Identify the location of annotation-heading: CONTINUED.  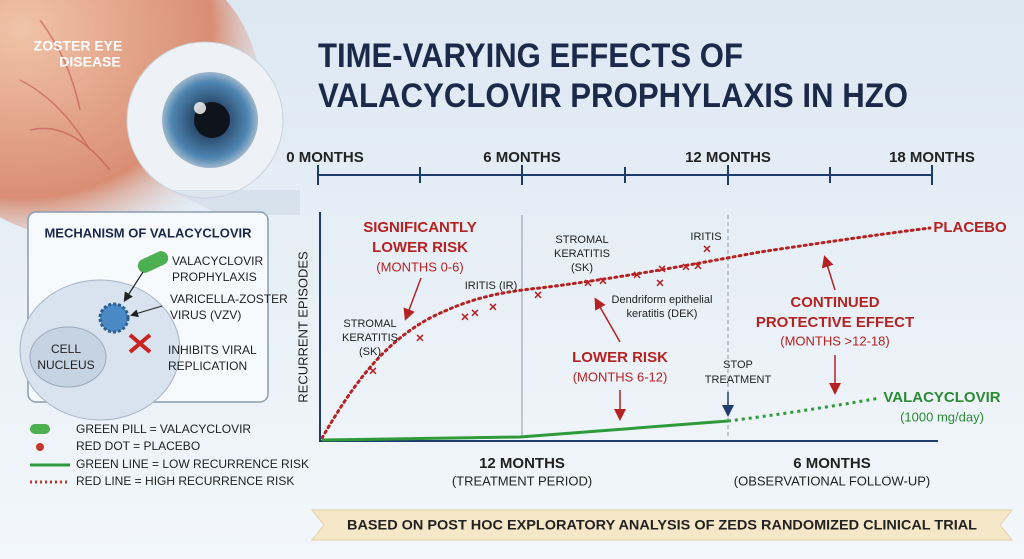
(834, 302).